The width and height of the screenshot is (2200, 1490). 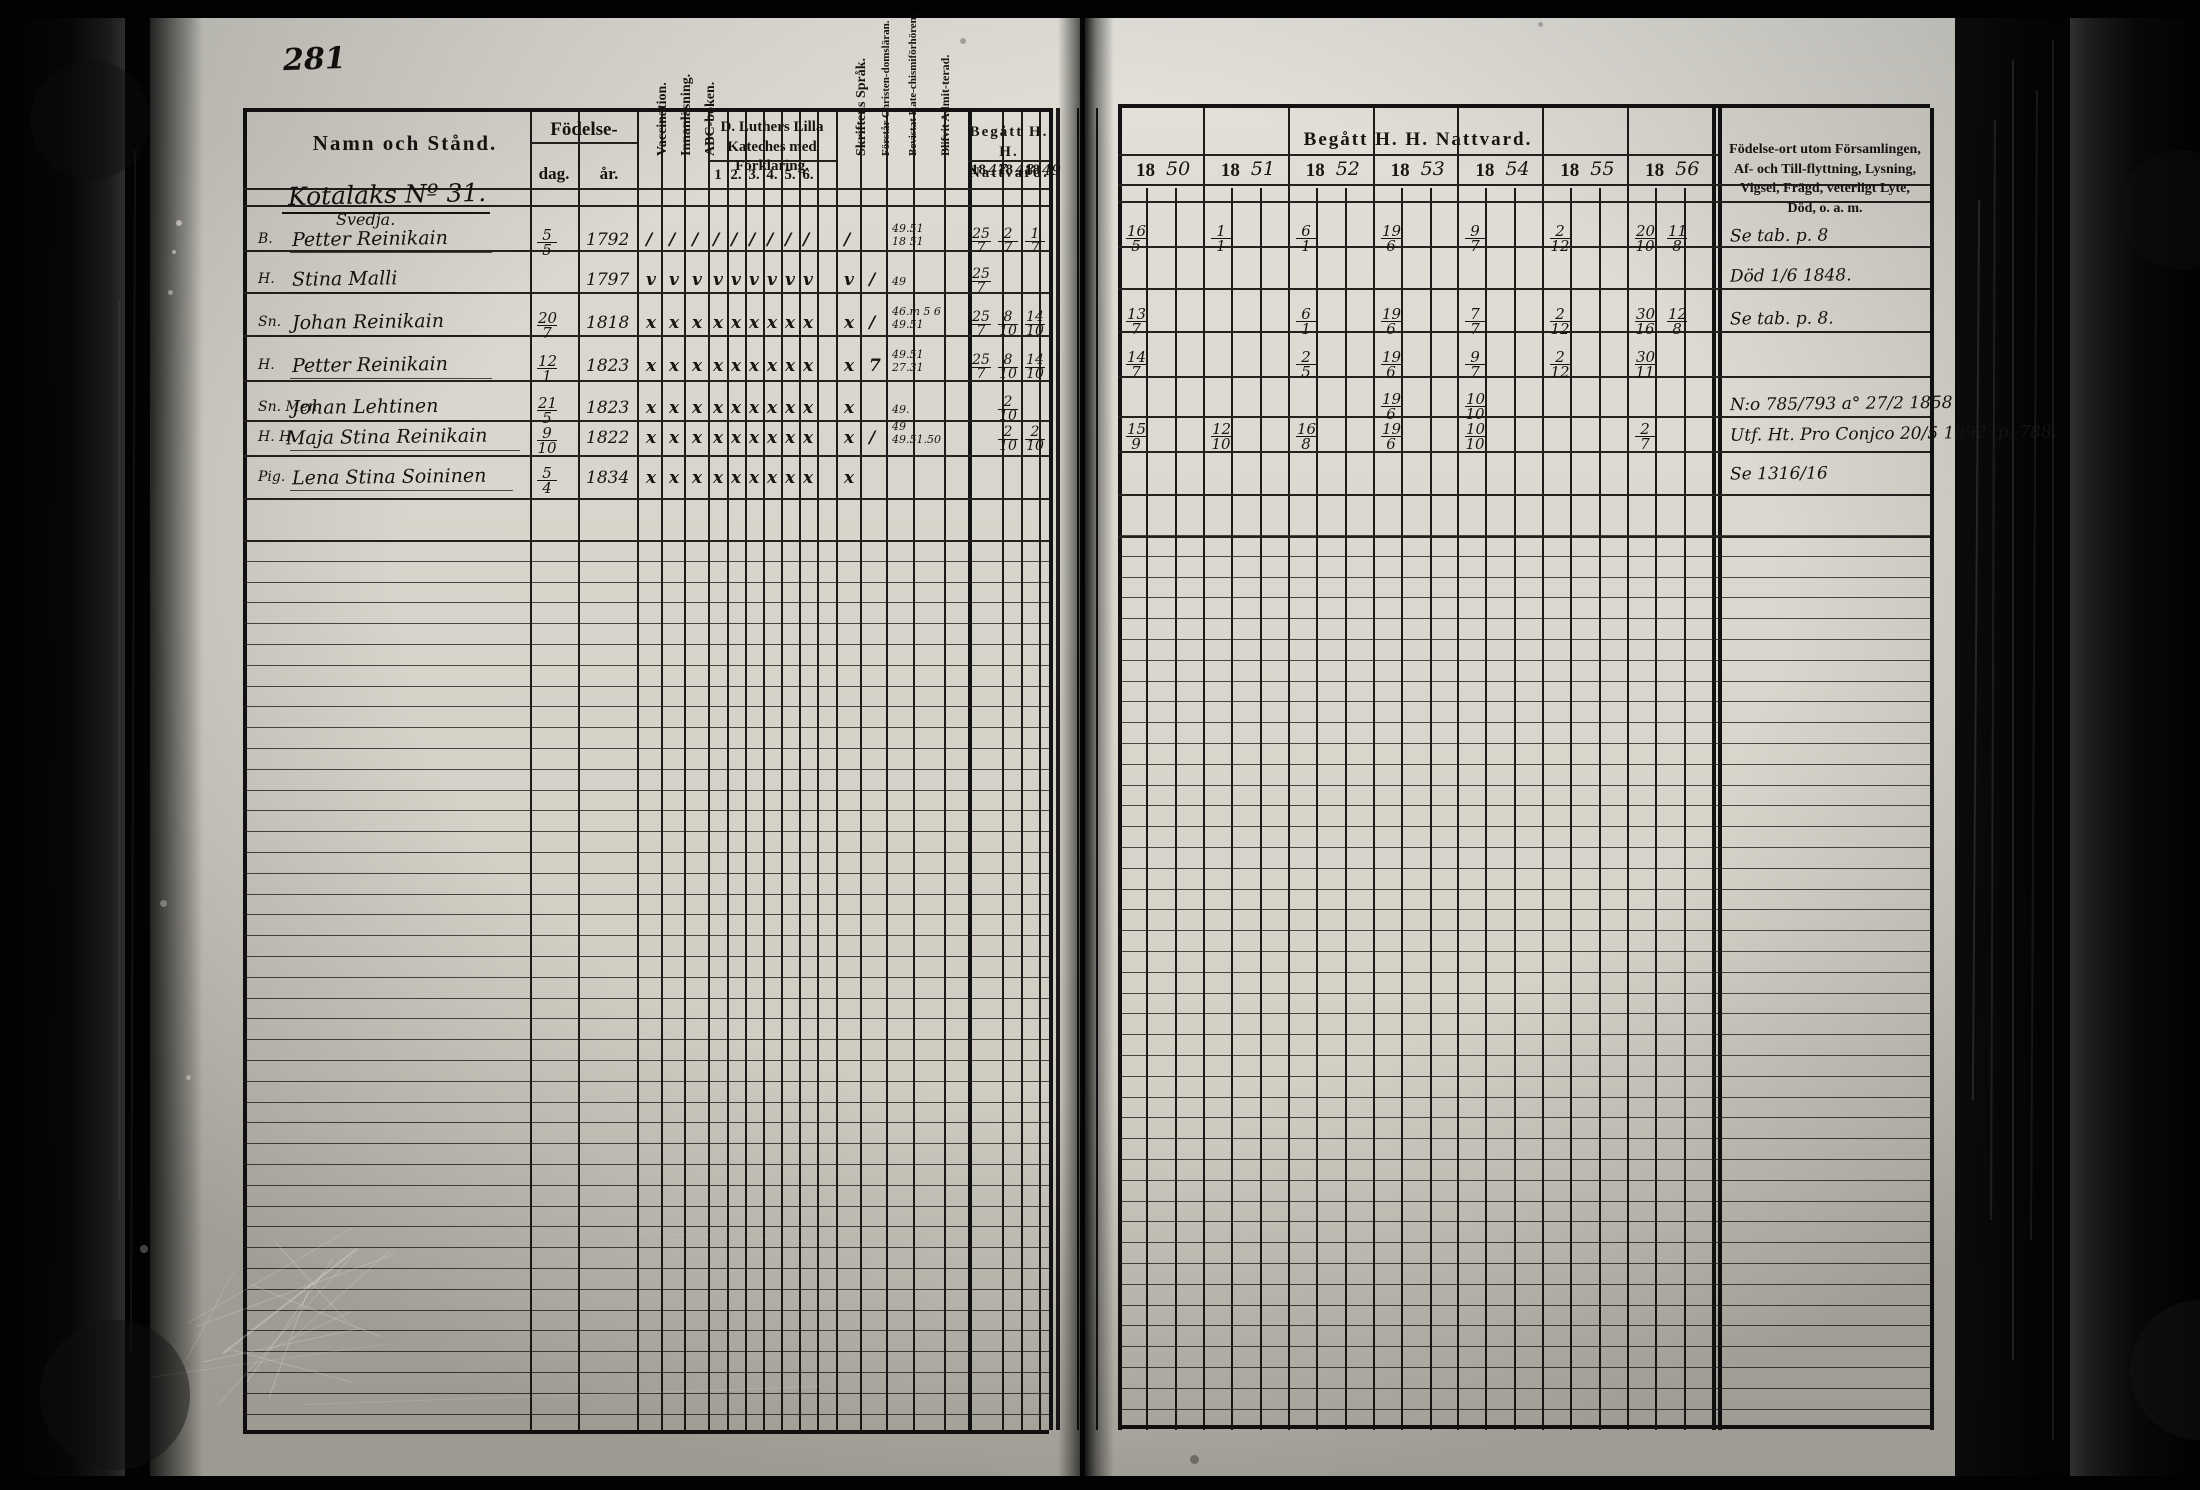 I want to click on header-catechism-num: 4., so click(x=772, y=175).